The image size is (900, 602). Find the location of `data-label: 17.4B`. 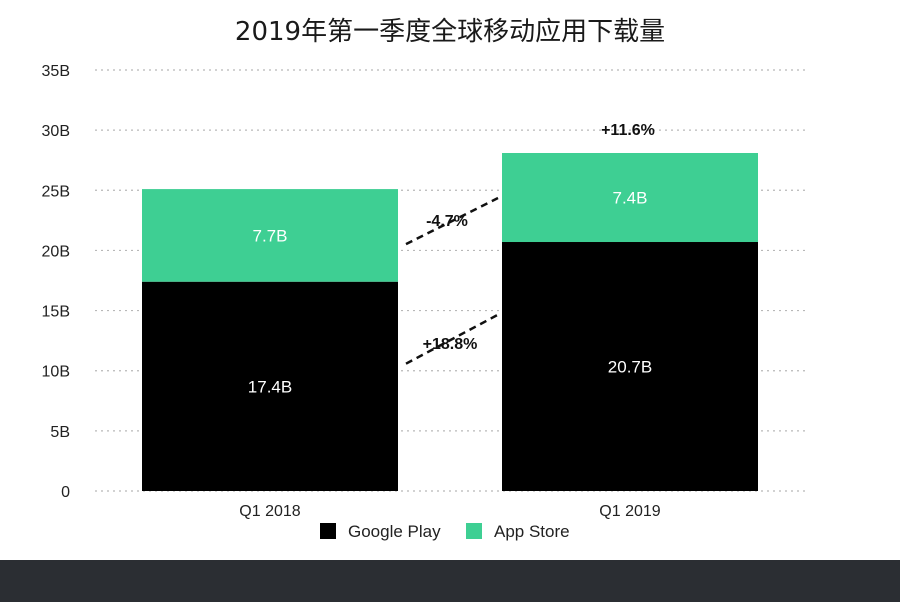

data-label: 17.4B is located at coordinates (270, 386).